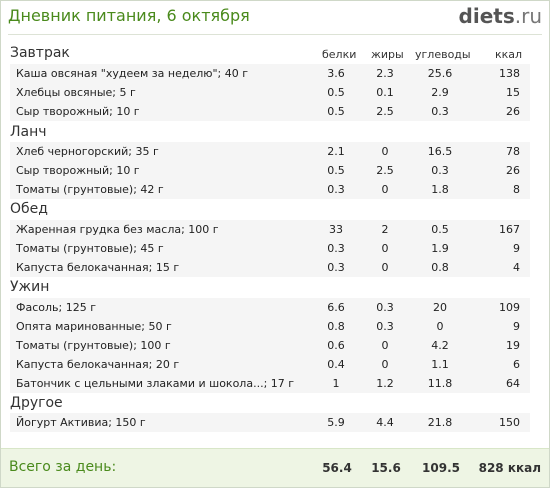  What do you see at coordinates (94, 326) in the screenshot?
I see `food-name: Опята маринованные; 50 г` at bounding box center [94, 326].